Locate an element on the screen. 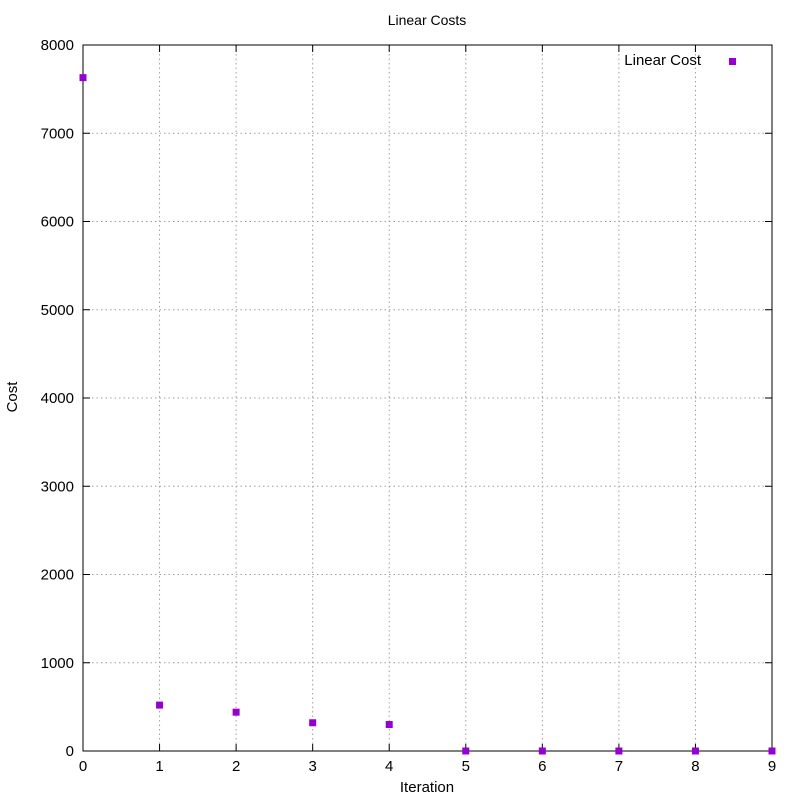 The height and width of the screenshot is (800, 800). legend: Linear Cost is located at coordinates (680, 60).